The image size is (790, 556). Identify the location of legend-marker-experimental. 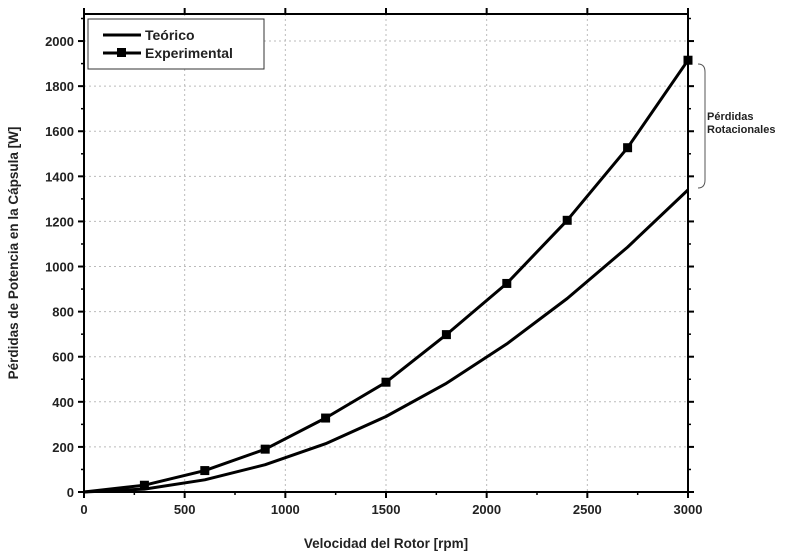
(121, 52).